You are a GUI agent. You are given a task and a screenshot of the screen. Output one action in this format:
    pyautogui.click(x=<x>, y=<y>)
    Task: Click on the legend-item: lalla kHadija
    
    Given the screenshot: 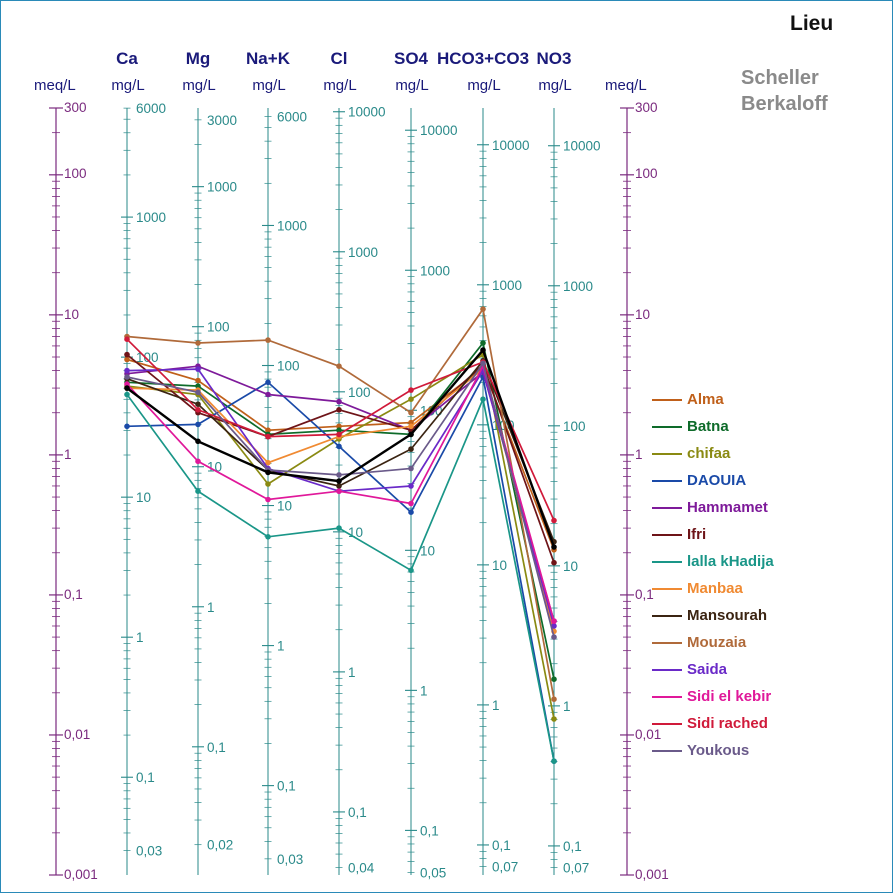 What is the action you would take?
    pyautogui.click(x=752, y=561)
    